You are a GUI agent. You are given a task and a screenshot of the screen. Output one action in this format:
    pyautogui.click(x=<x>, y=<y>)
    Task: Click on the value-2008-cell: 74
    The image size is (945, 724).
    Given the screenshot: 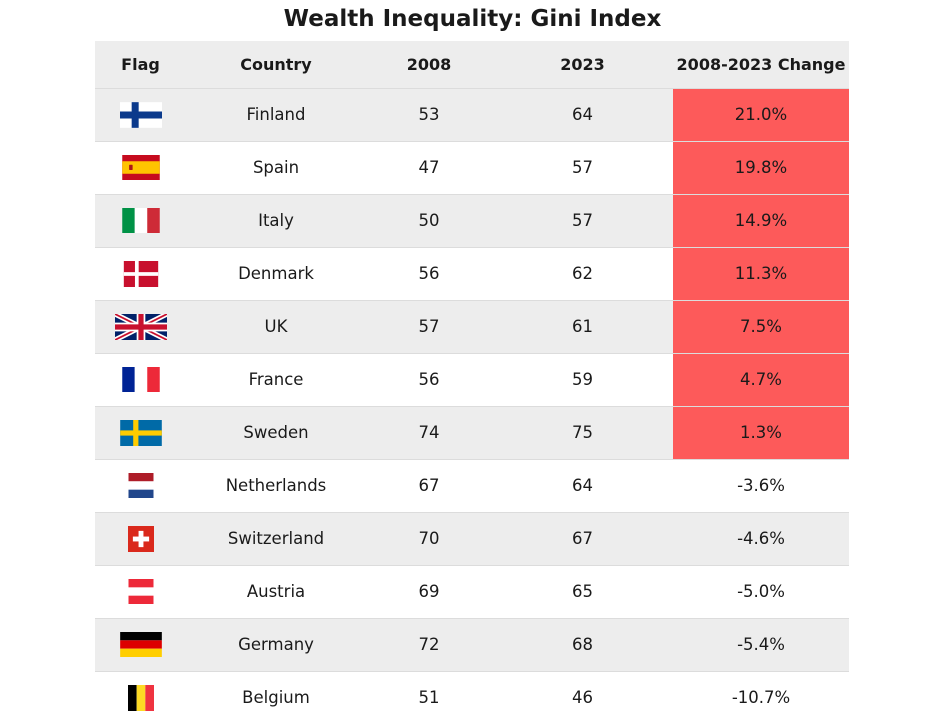 What is the action you would take?
    pyautogui.click(x=429, y=432)
    